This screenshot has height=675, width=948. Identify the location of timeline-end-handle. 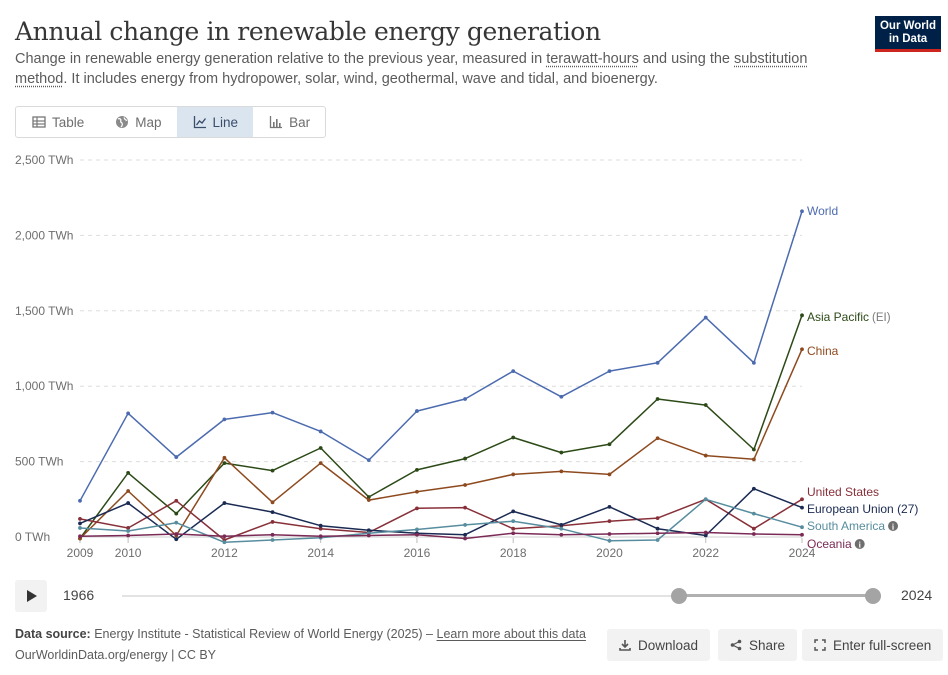
(873, 596).